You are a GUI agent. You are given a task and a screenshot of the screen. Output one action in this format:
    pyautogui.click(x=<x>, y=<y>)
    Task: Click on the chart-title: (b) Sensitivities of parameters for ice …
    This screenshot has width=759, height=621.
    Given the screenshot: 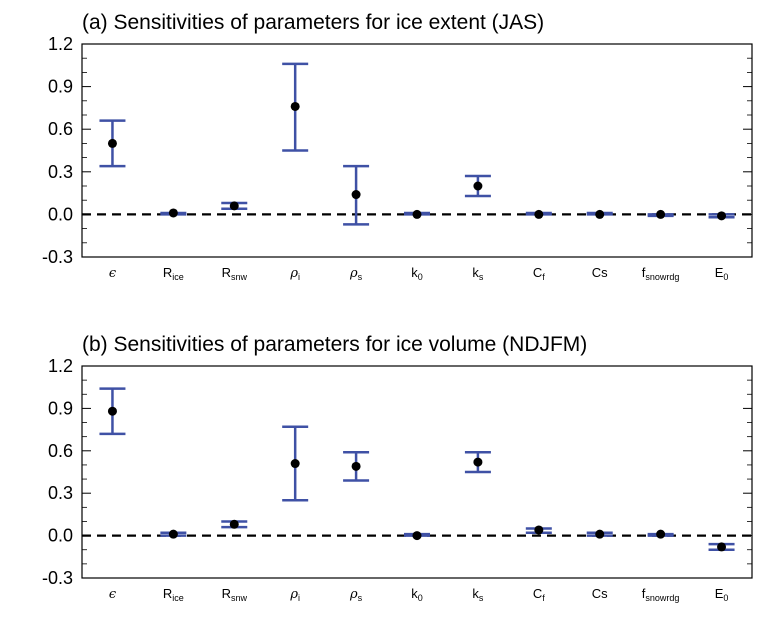 What is the action you would take?
    pyautogui.click(x=334, y=344)
    